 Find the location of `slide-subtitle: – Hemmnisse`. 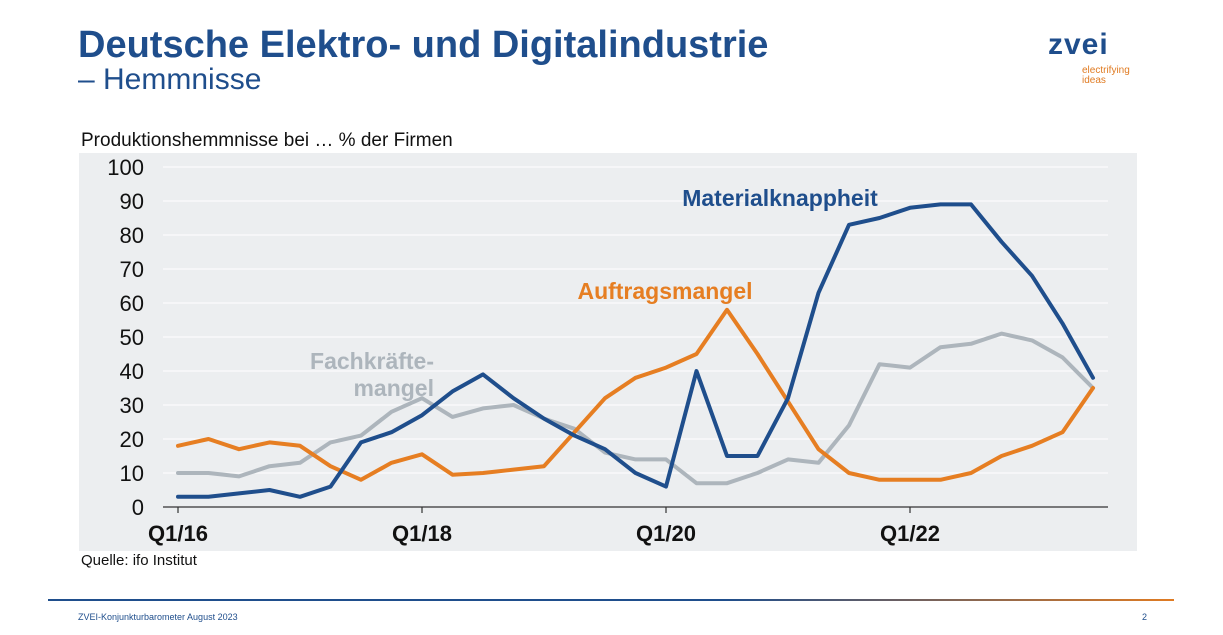

slide-subtitle: – Hemmnisse is located at coordinates (170, 79).